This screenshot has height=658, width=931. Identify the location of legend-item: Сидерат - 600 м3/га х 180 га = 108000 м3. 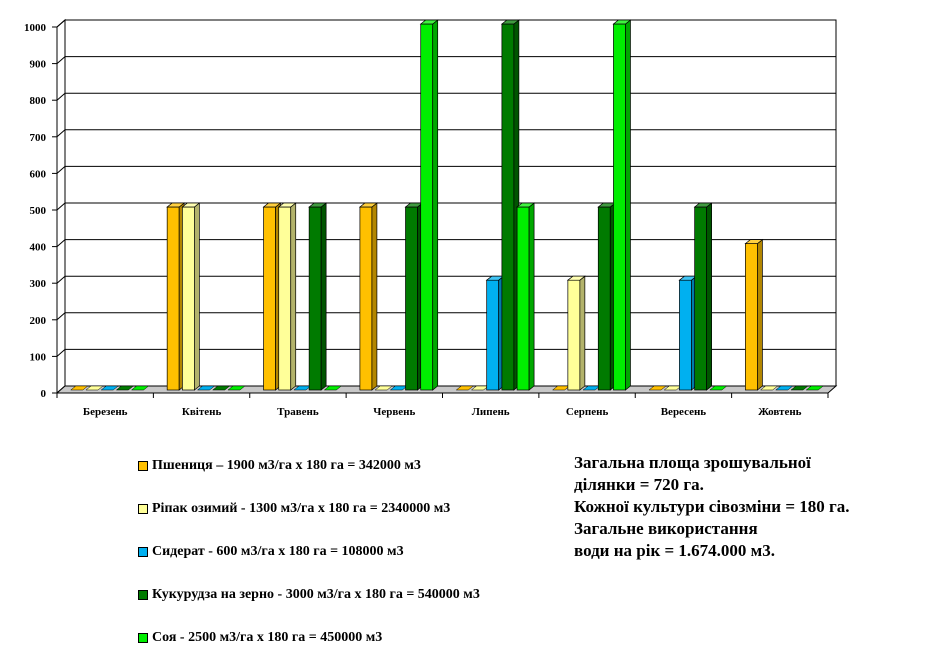
(271, 552).